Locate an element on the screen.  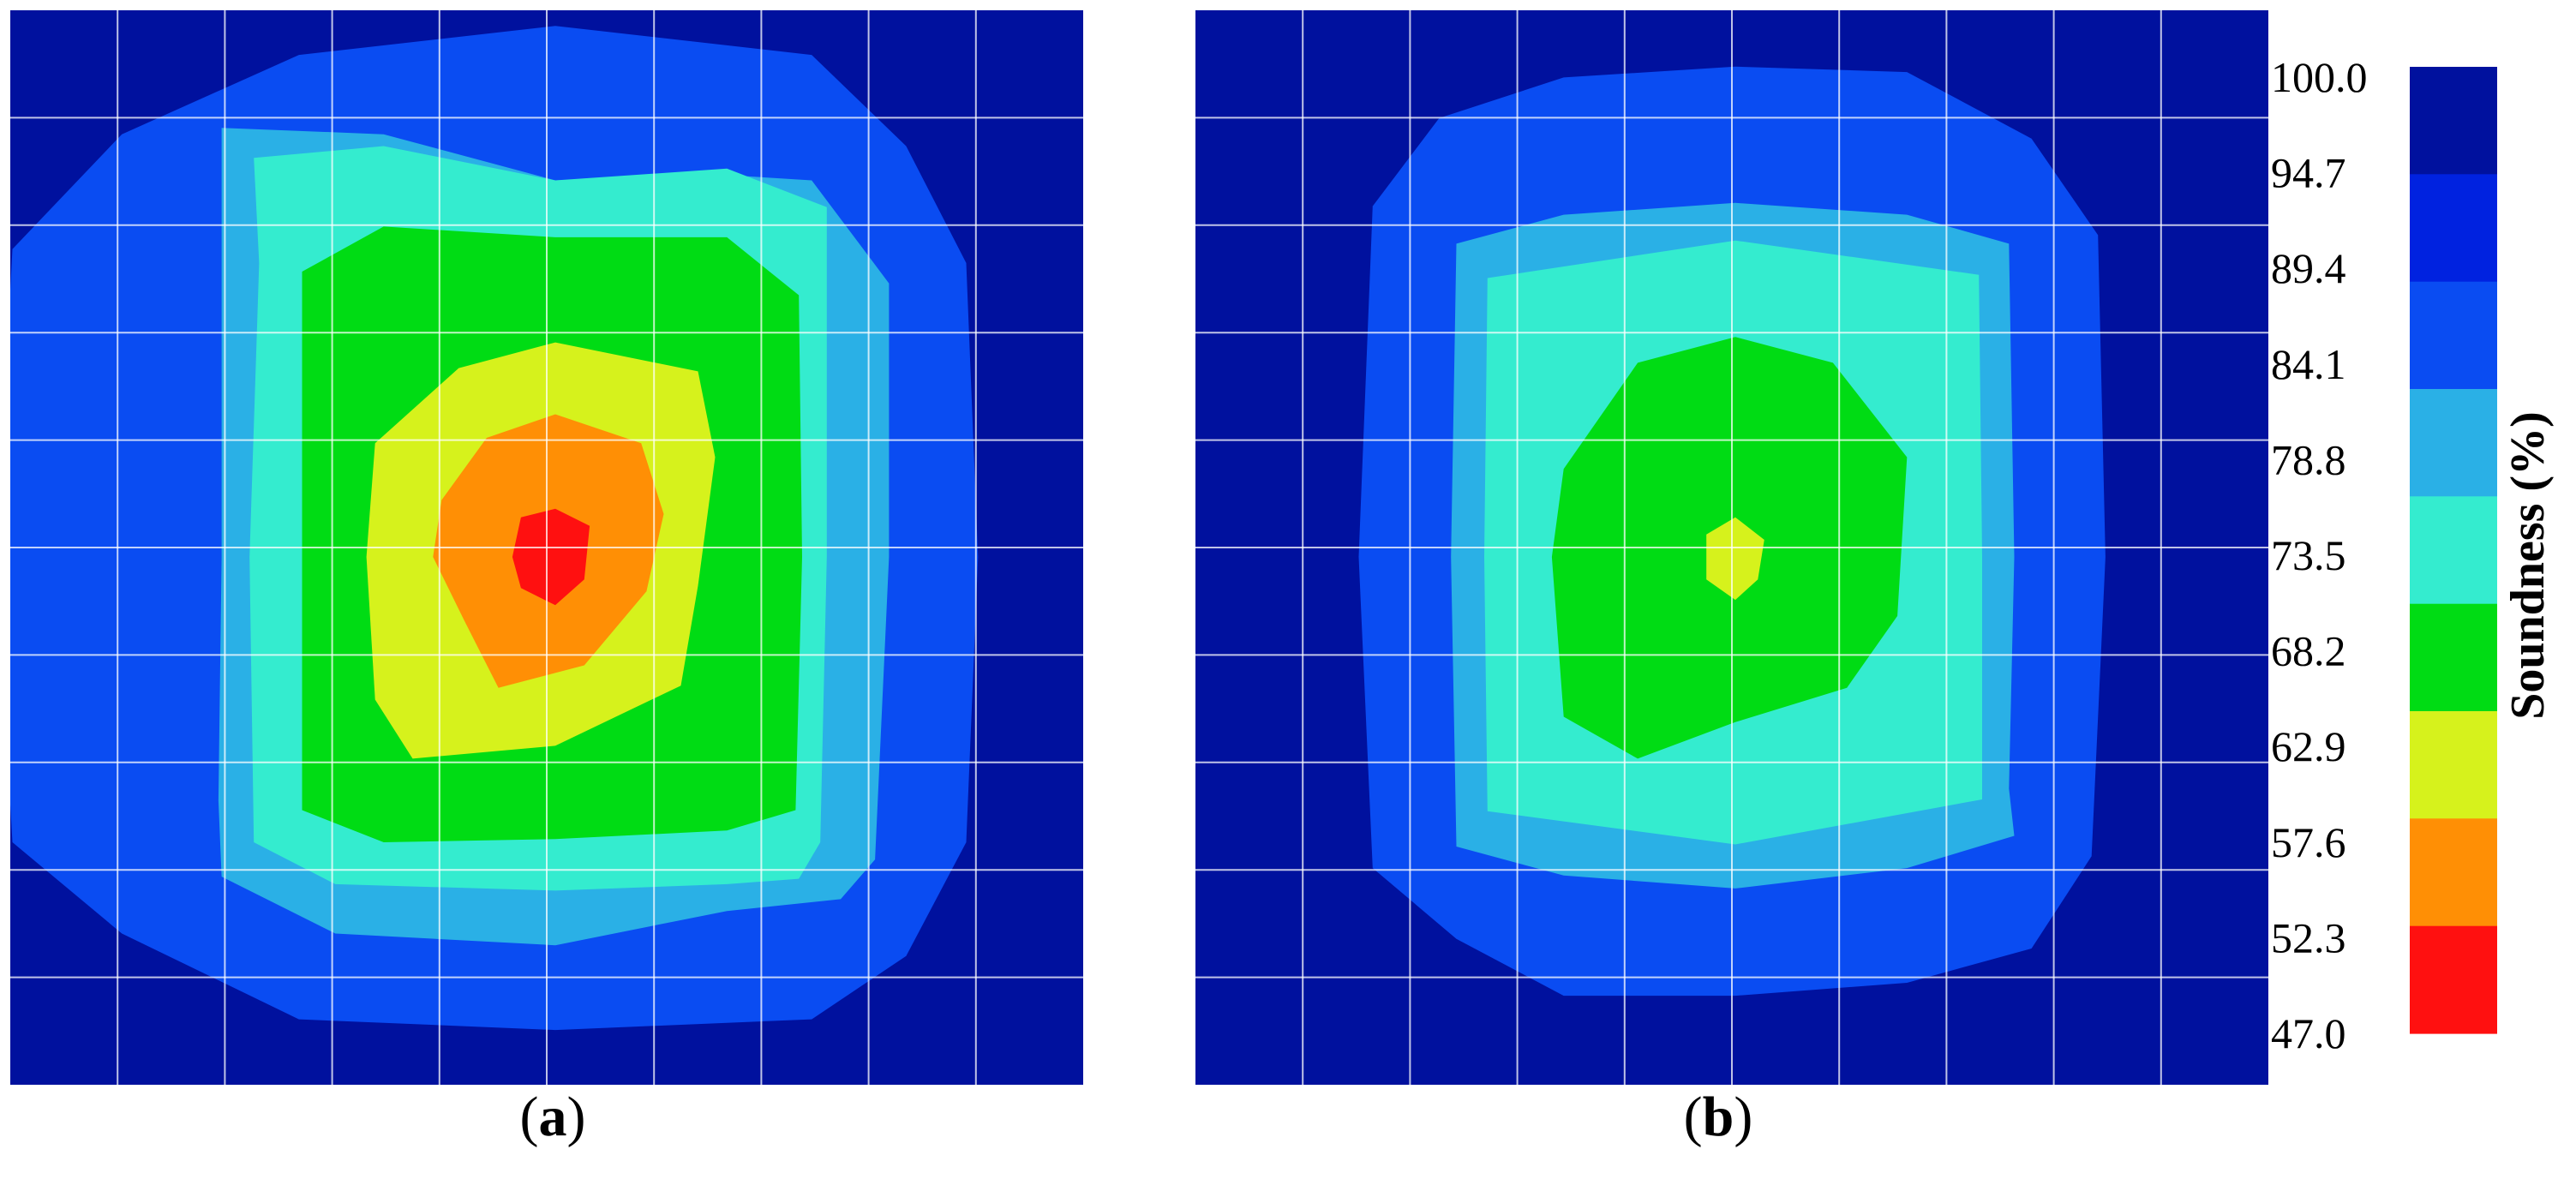
colorbar-tick-label: 73.5 is located at coordinates (2308, 555).